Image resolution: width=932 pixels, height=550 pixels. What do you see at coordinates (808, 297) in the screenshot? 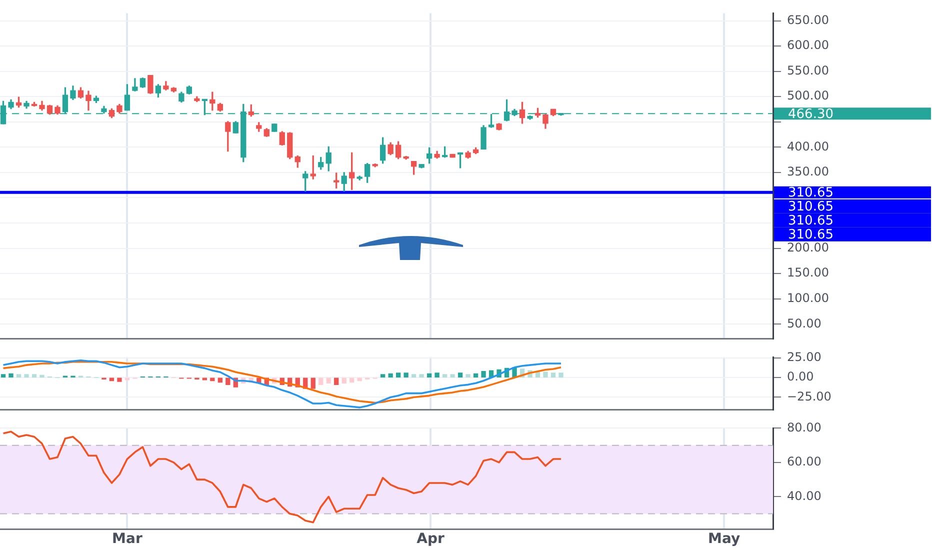
I see `y-tick-label: 100.00` at bounding box center [808, 297].